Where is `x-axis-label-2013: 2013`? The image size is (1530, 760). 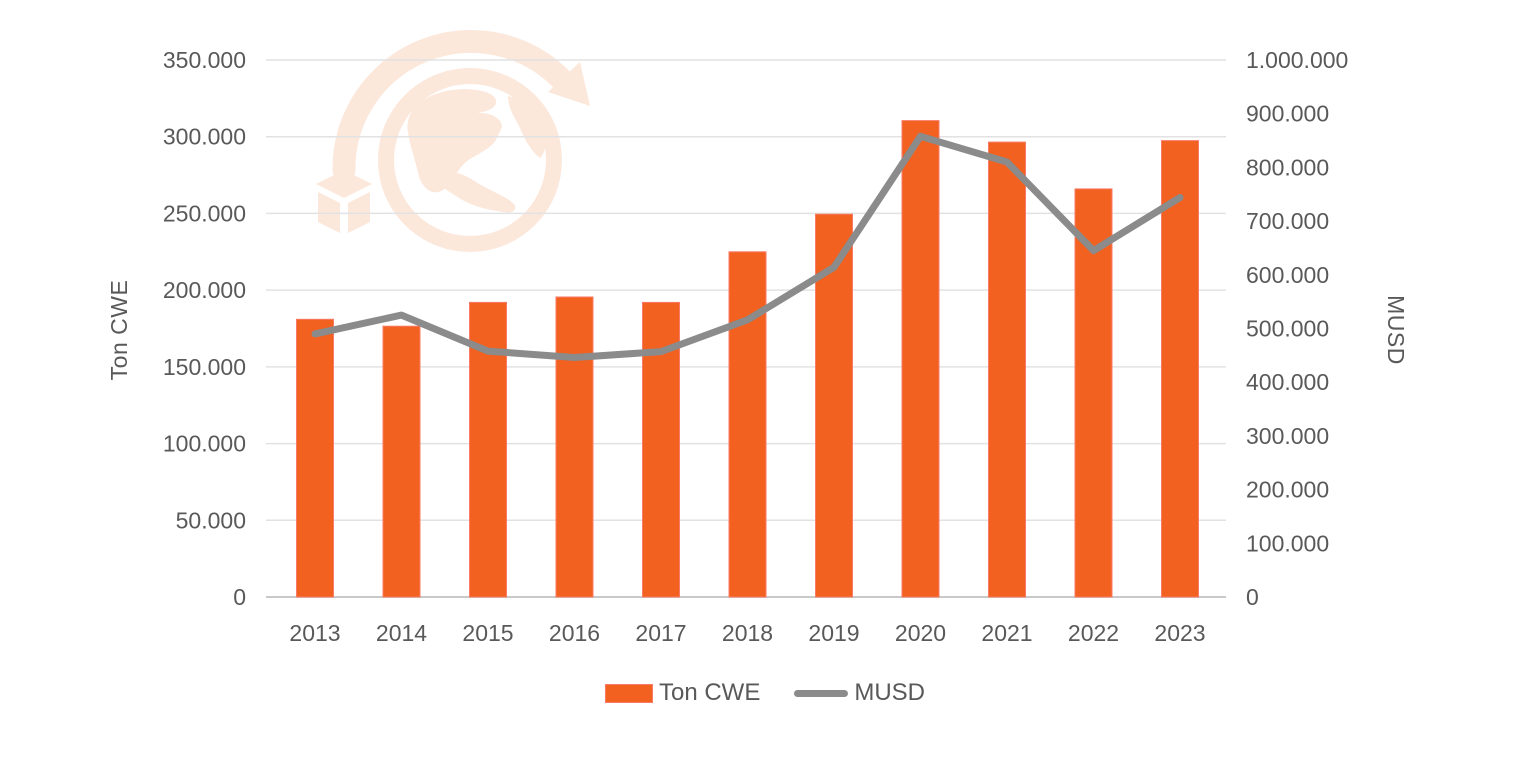
x-axis-label-2013: 2013 is located at coordinates (314, 633).